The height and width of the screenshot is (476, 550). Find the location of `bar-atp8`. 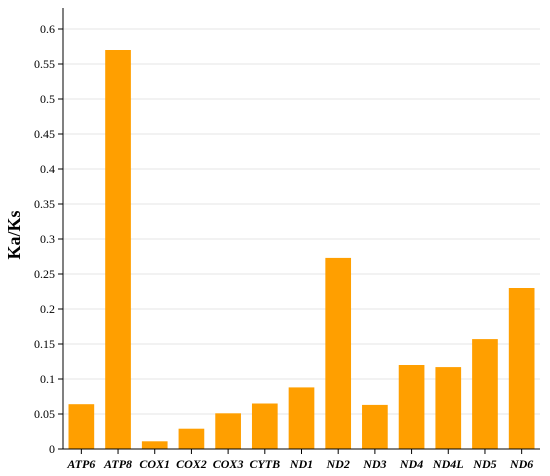

bar-atp8 is located at coordinates (118, 249).